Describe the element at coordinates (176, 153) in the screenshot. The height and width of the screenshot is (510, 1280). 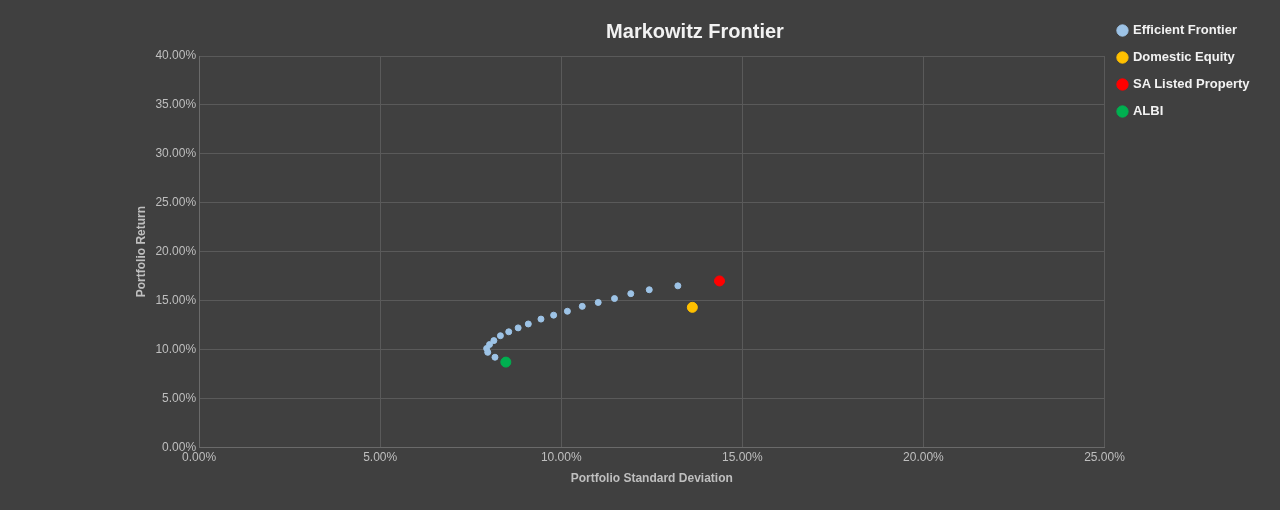
I see `y-tick-label: 30.00%` at that location.